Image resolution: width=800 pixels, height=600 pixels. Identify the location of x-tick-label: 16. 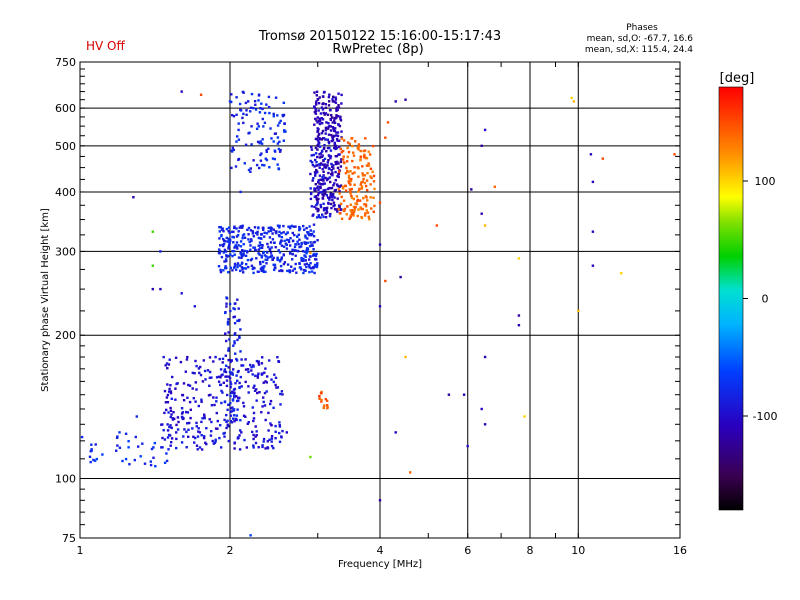
(680, 550).